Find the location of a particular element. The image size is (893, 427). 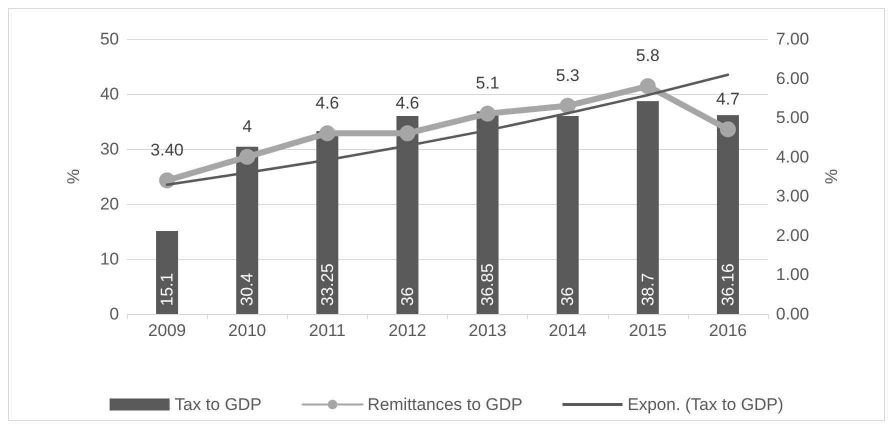

data-label: 4 is located at coordinates (247, 126).